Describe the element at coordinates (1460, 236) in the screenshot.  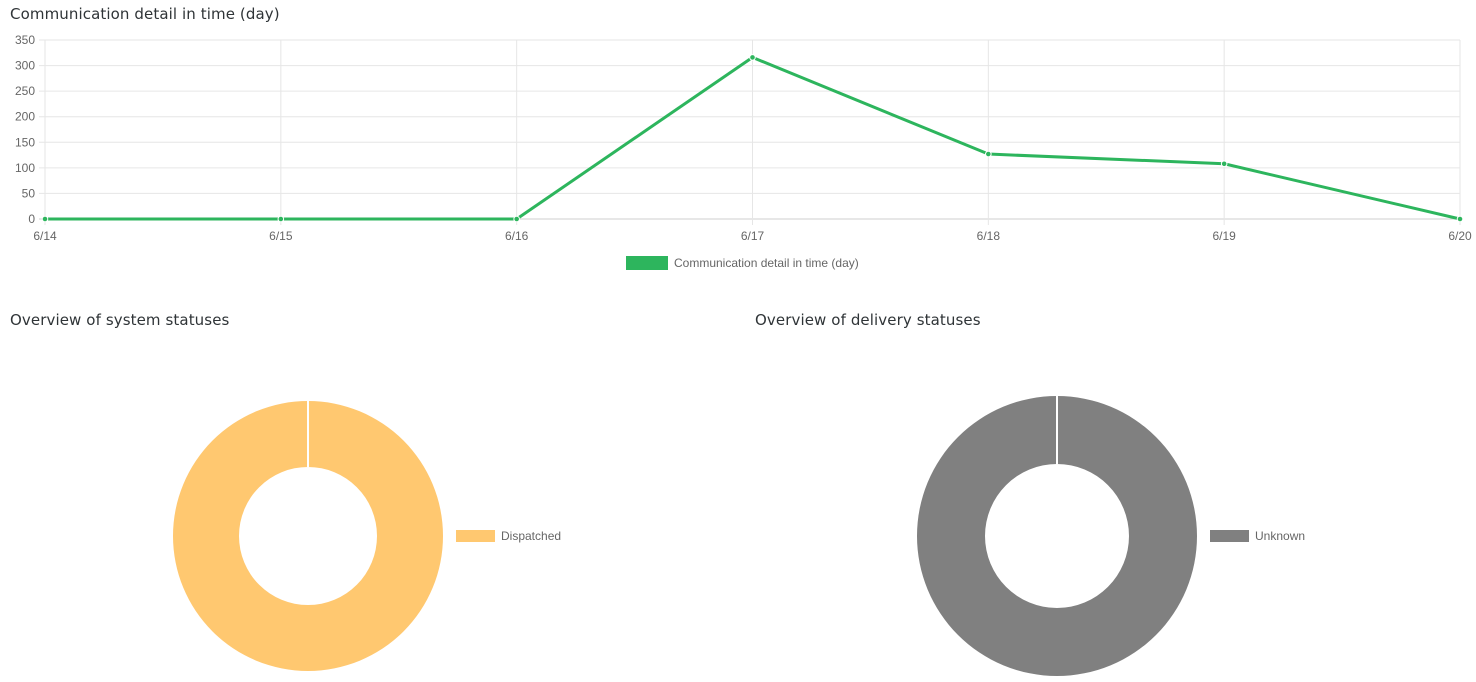
I see `x-tick-label: 6/20` at that location.